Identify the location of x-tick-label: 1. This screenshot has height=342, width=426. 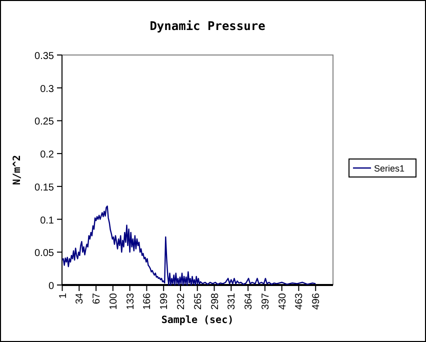
(63, 295).